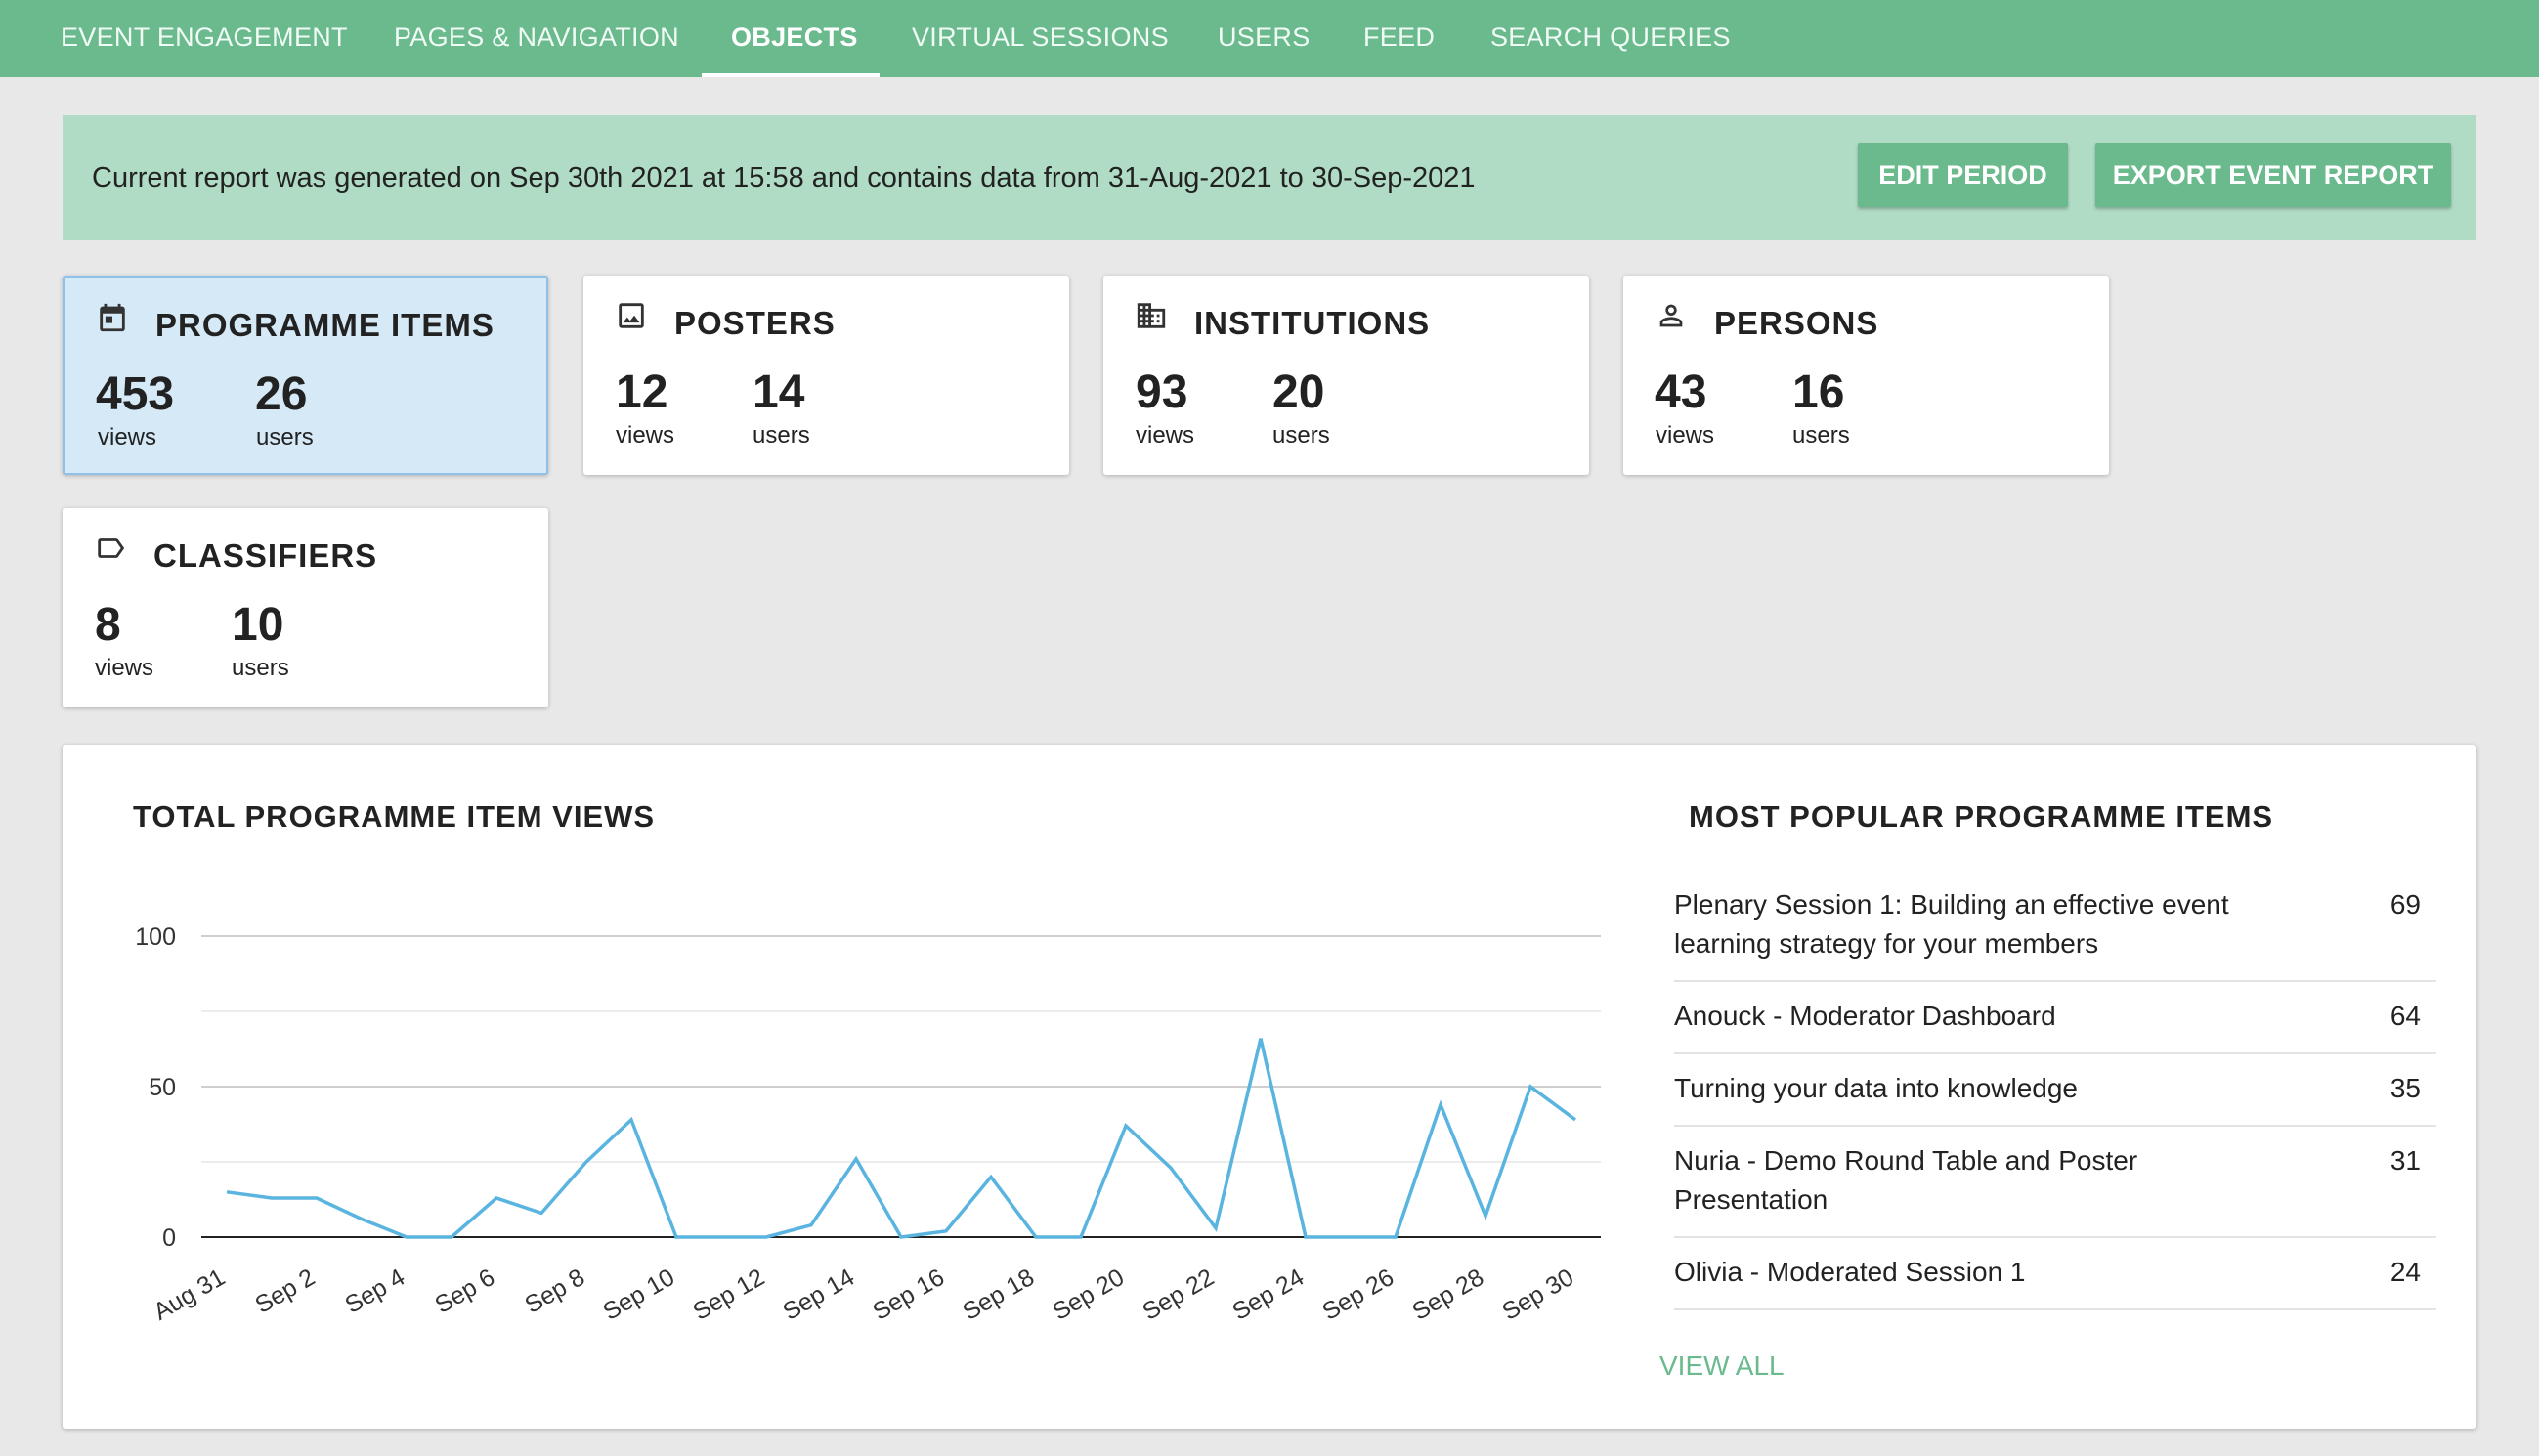  Describe the element at coordinates (791, 75) in the screenshot. I see `active-tab-indicator` at that location.